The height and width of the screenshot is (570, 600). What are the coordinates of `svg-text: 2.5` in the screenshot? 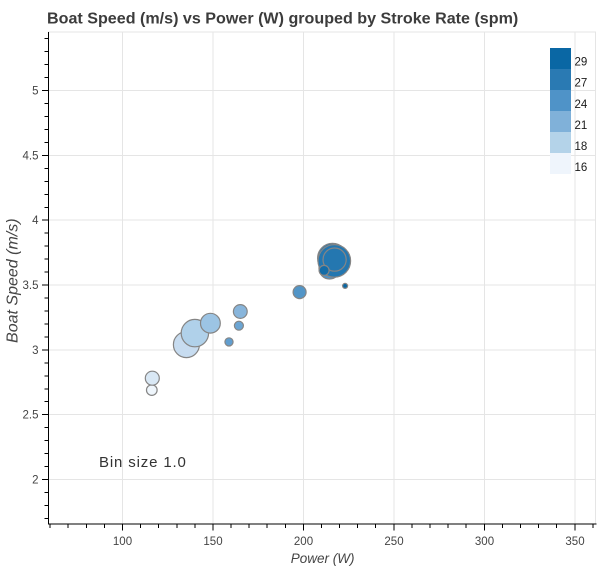 It's located at (31, 416).